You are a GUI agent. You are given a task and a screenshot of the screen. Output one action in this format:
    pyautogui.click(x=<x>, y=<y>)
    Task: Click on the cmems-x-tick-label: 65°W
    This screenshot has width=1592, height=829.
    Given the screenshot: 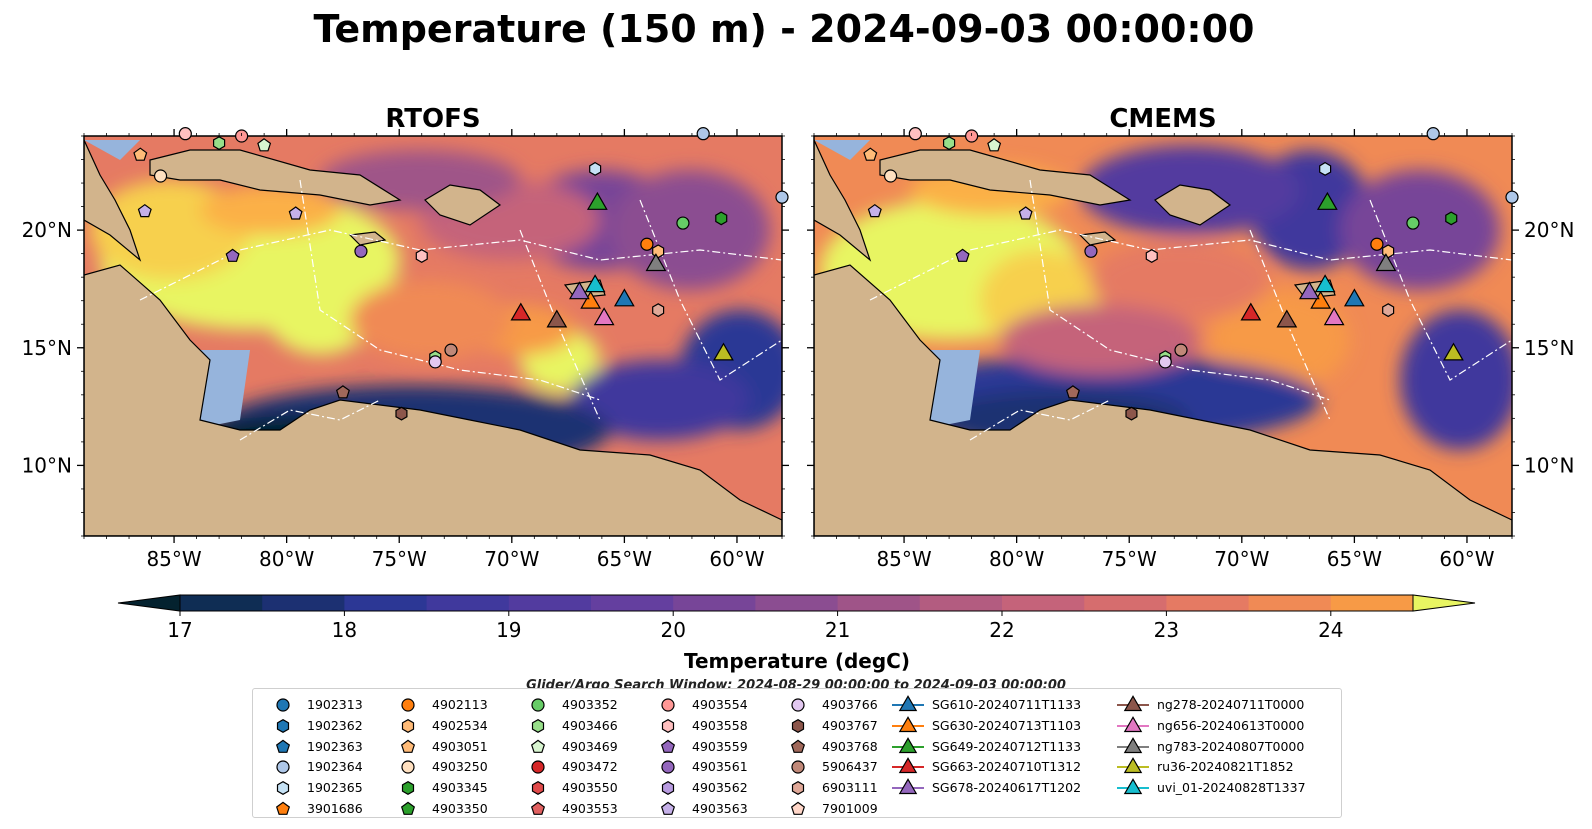 What is the action you would take?
    pyautogui.click(x=1354, y=559)
    